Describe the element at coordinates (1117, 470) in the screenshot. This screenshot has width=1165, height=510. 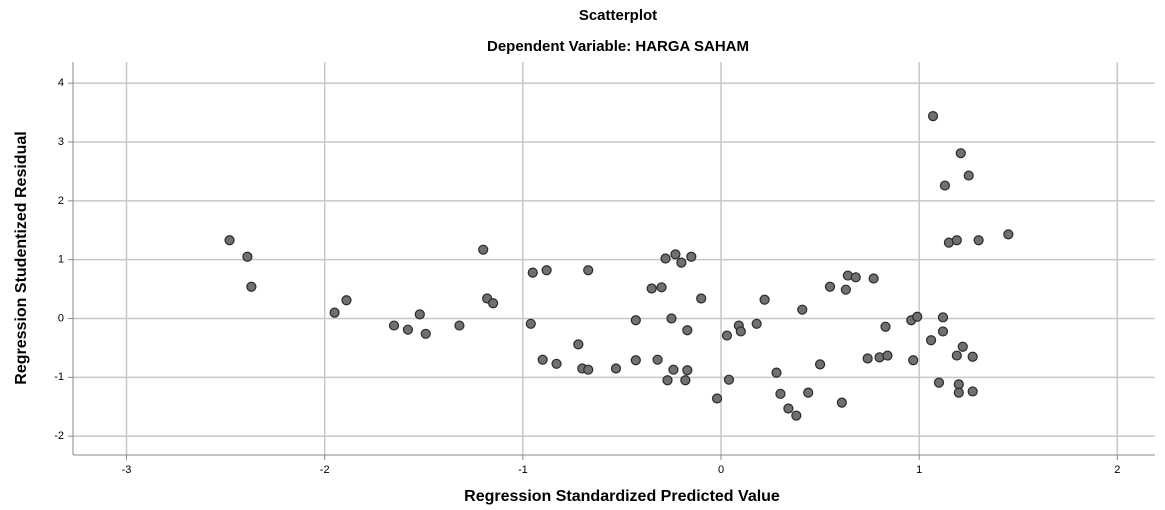
I see `x-tick-label: 2` at that location.